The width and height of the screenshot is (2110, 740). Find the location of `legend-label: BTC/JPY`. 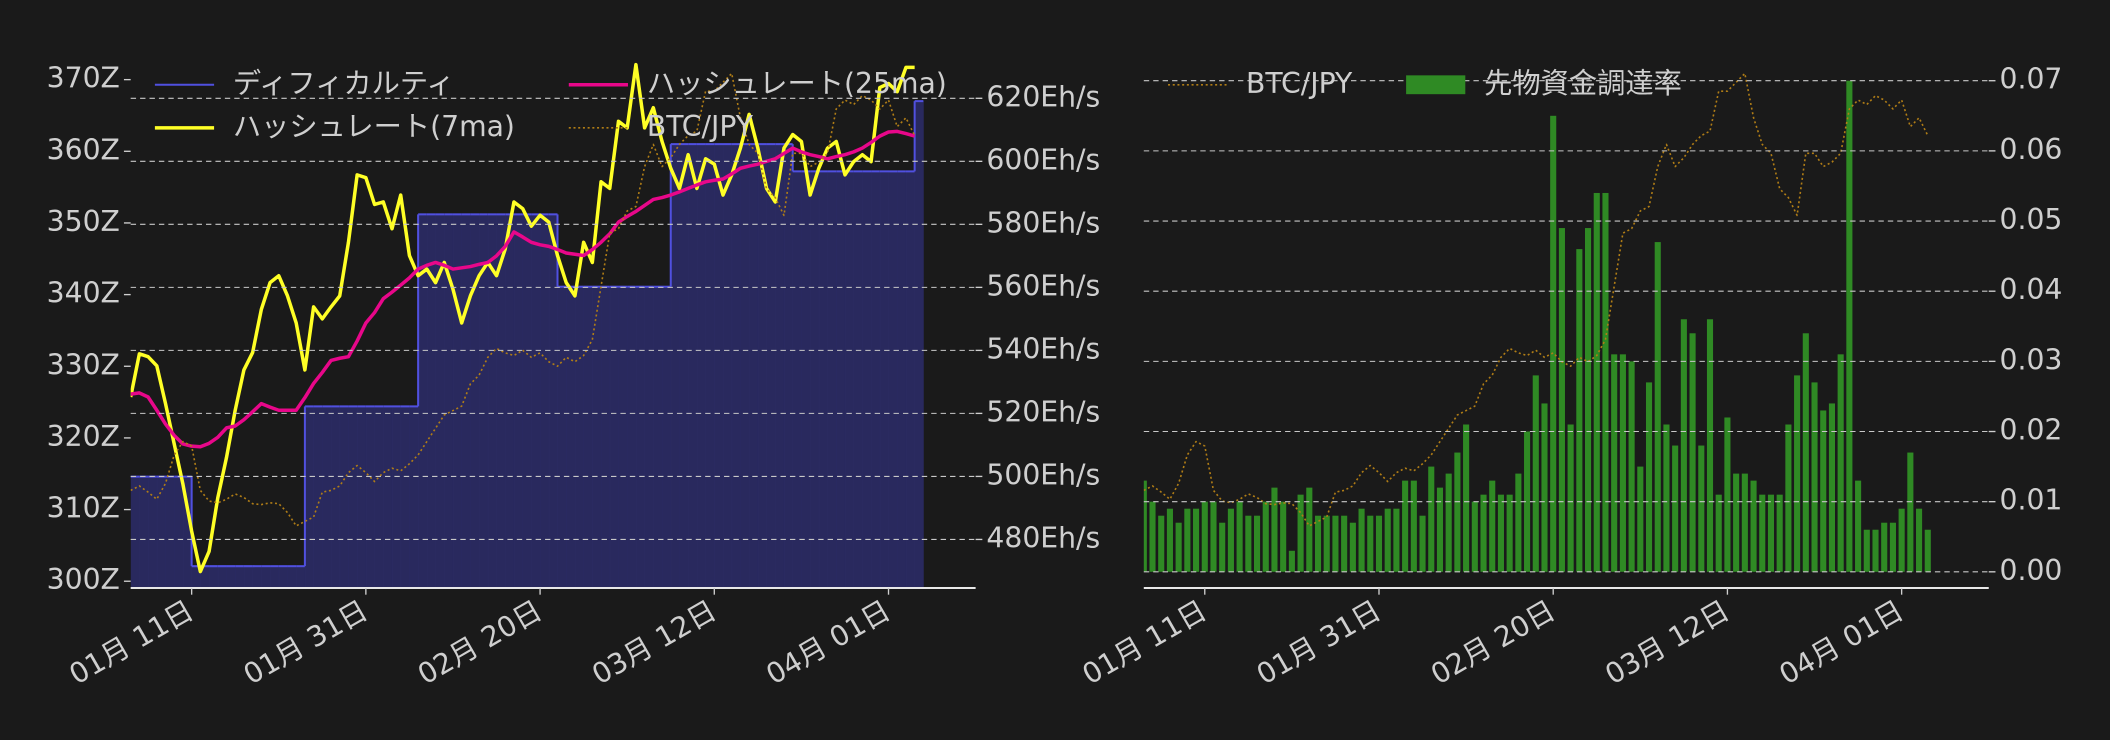

legend-label: BTC/JPY is located at coordinates (700, 126).